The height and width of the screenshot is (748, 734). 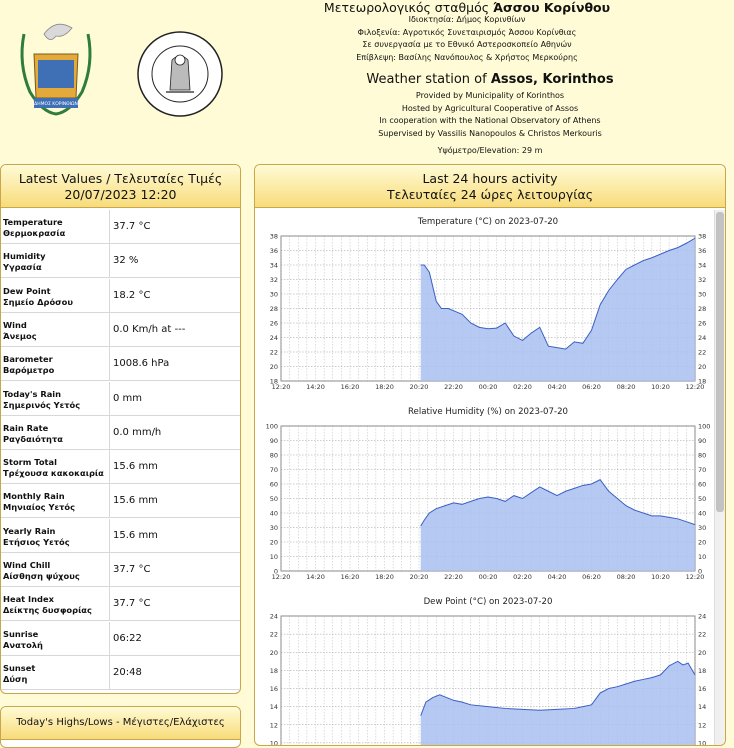 What do you see at coordinates (702, 635) in the screenshot?
I see `y-tick-label-right: 22` at bounding box center [702, 635].